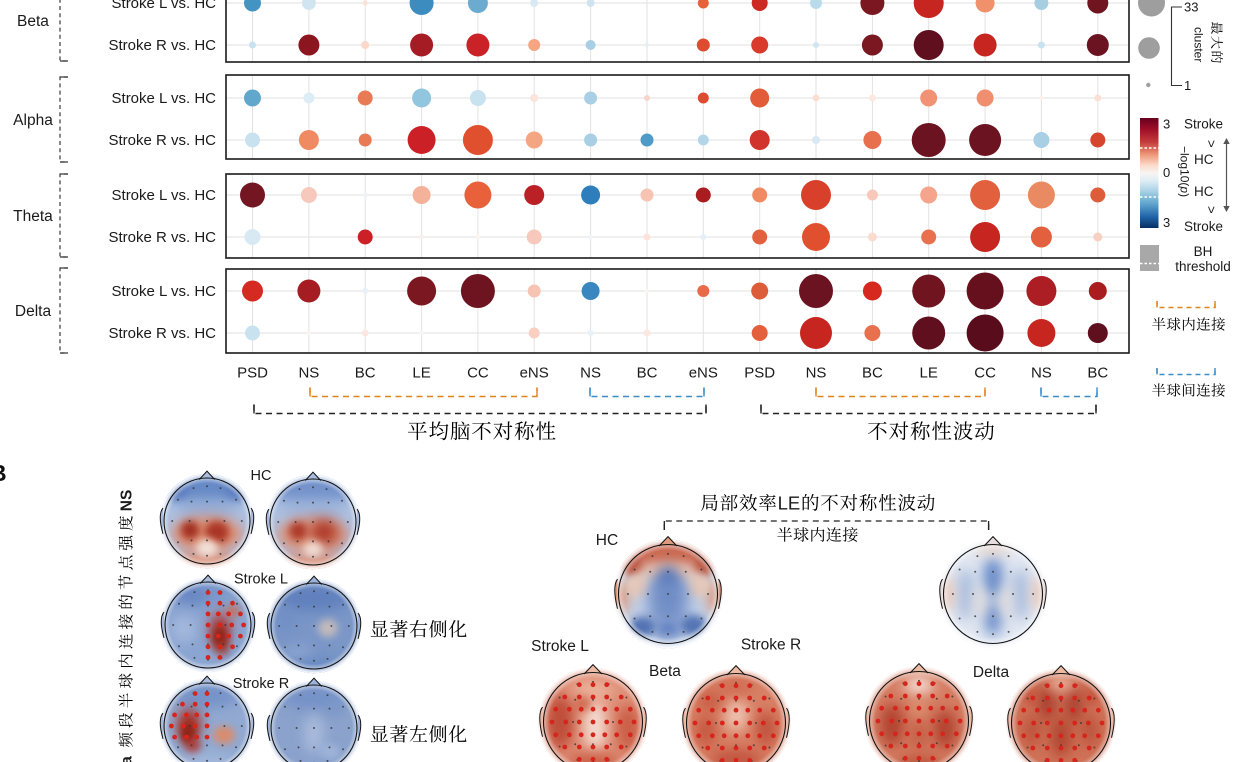 This screenshot has width=1240, height=762. Describe the element at coordinates (1191, 7) in the screenshot. I see `svg-text: 33` at that location.